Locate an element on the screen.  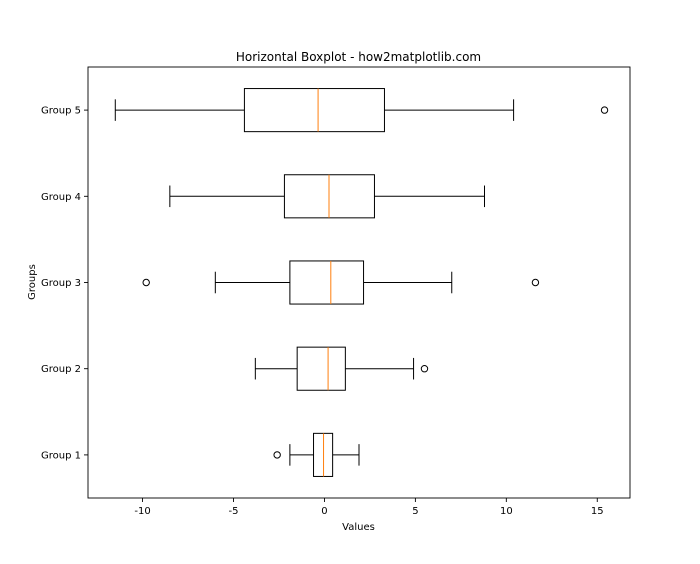
x-tick-label: 15 is located at coordinates (597, 511).